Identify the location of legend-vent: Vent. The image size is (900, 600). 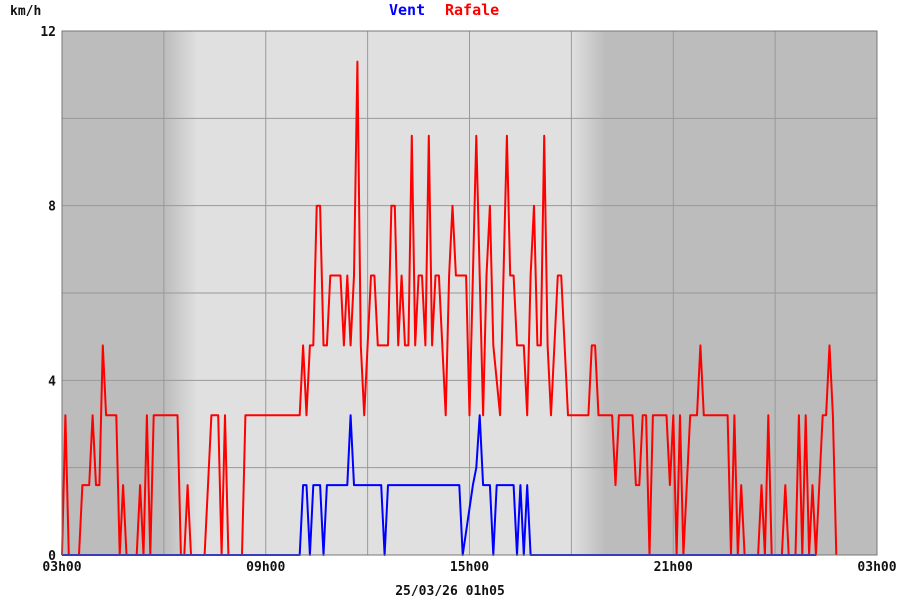
(407, 10).